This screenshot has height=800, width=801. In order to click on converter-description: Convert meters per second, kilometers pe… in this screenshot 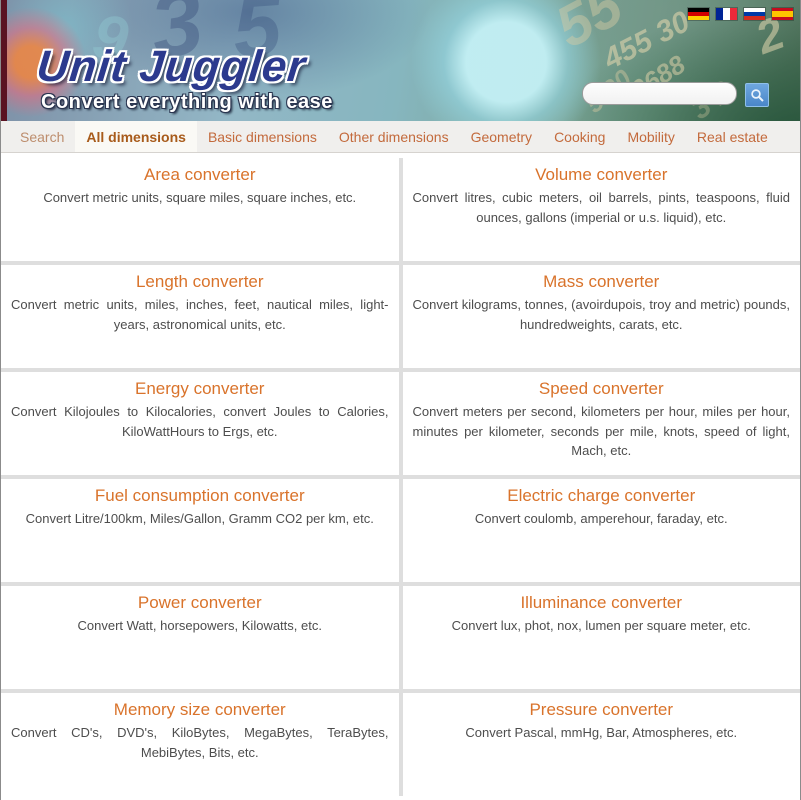, I will do `click(601, 431)`.